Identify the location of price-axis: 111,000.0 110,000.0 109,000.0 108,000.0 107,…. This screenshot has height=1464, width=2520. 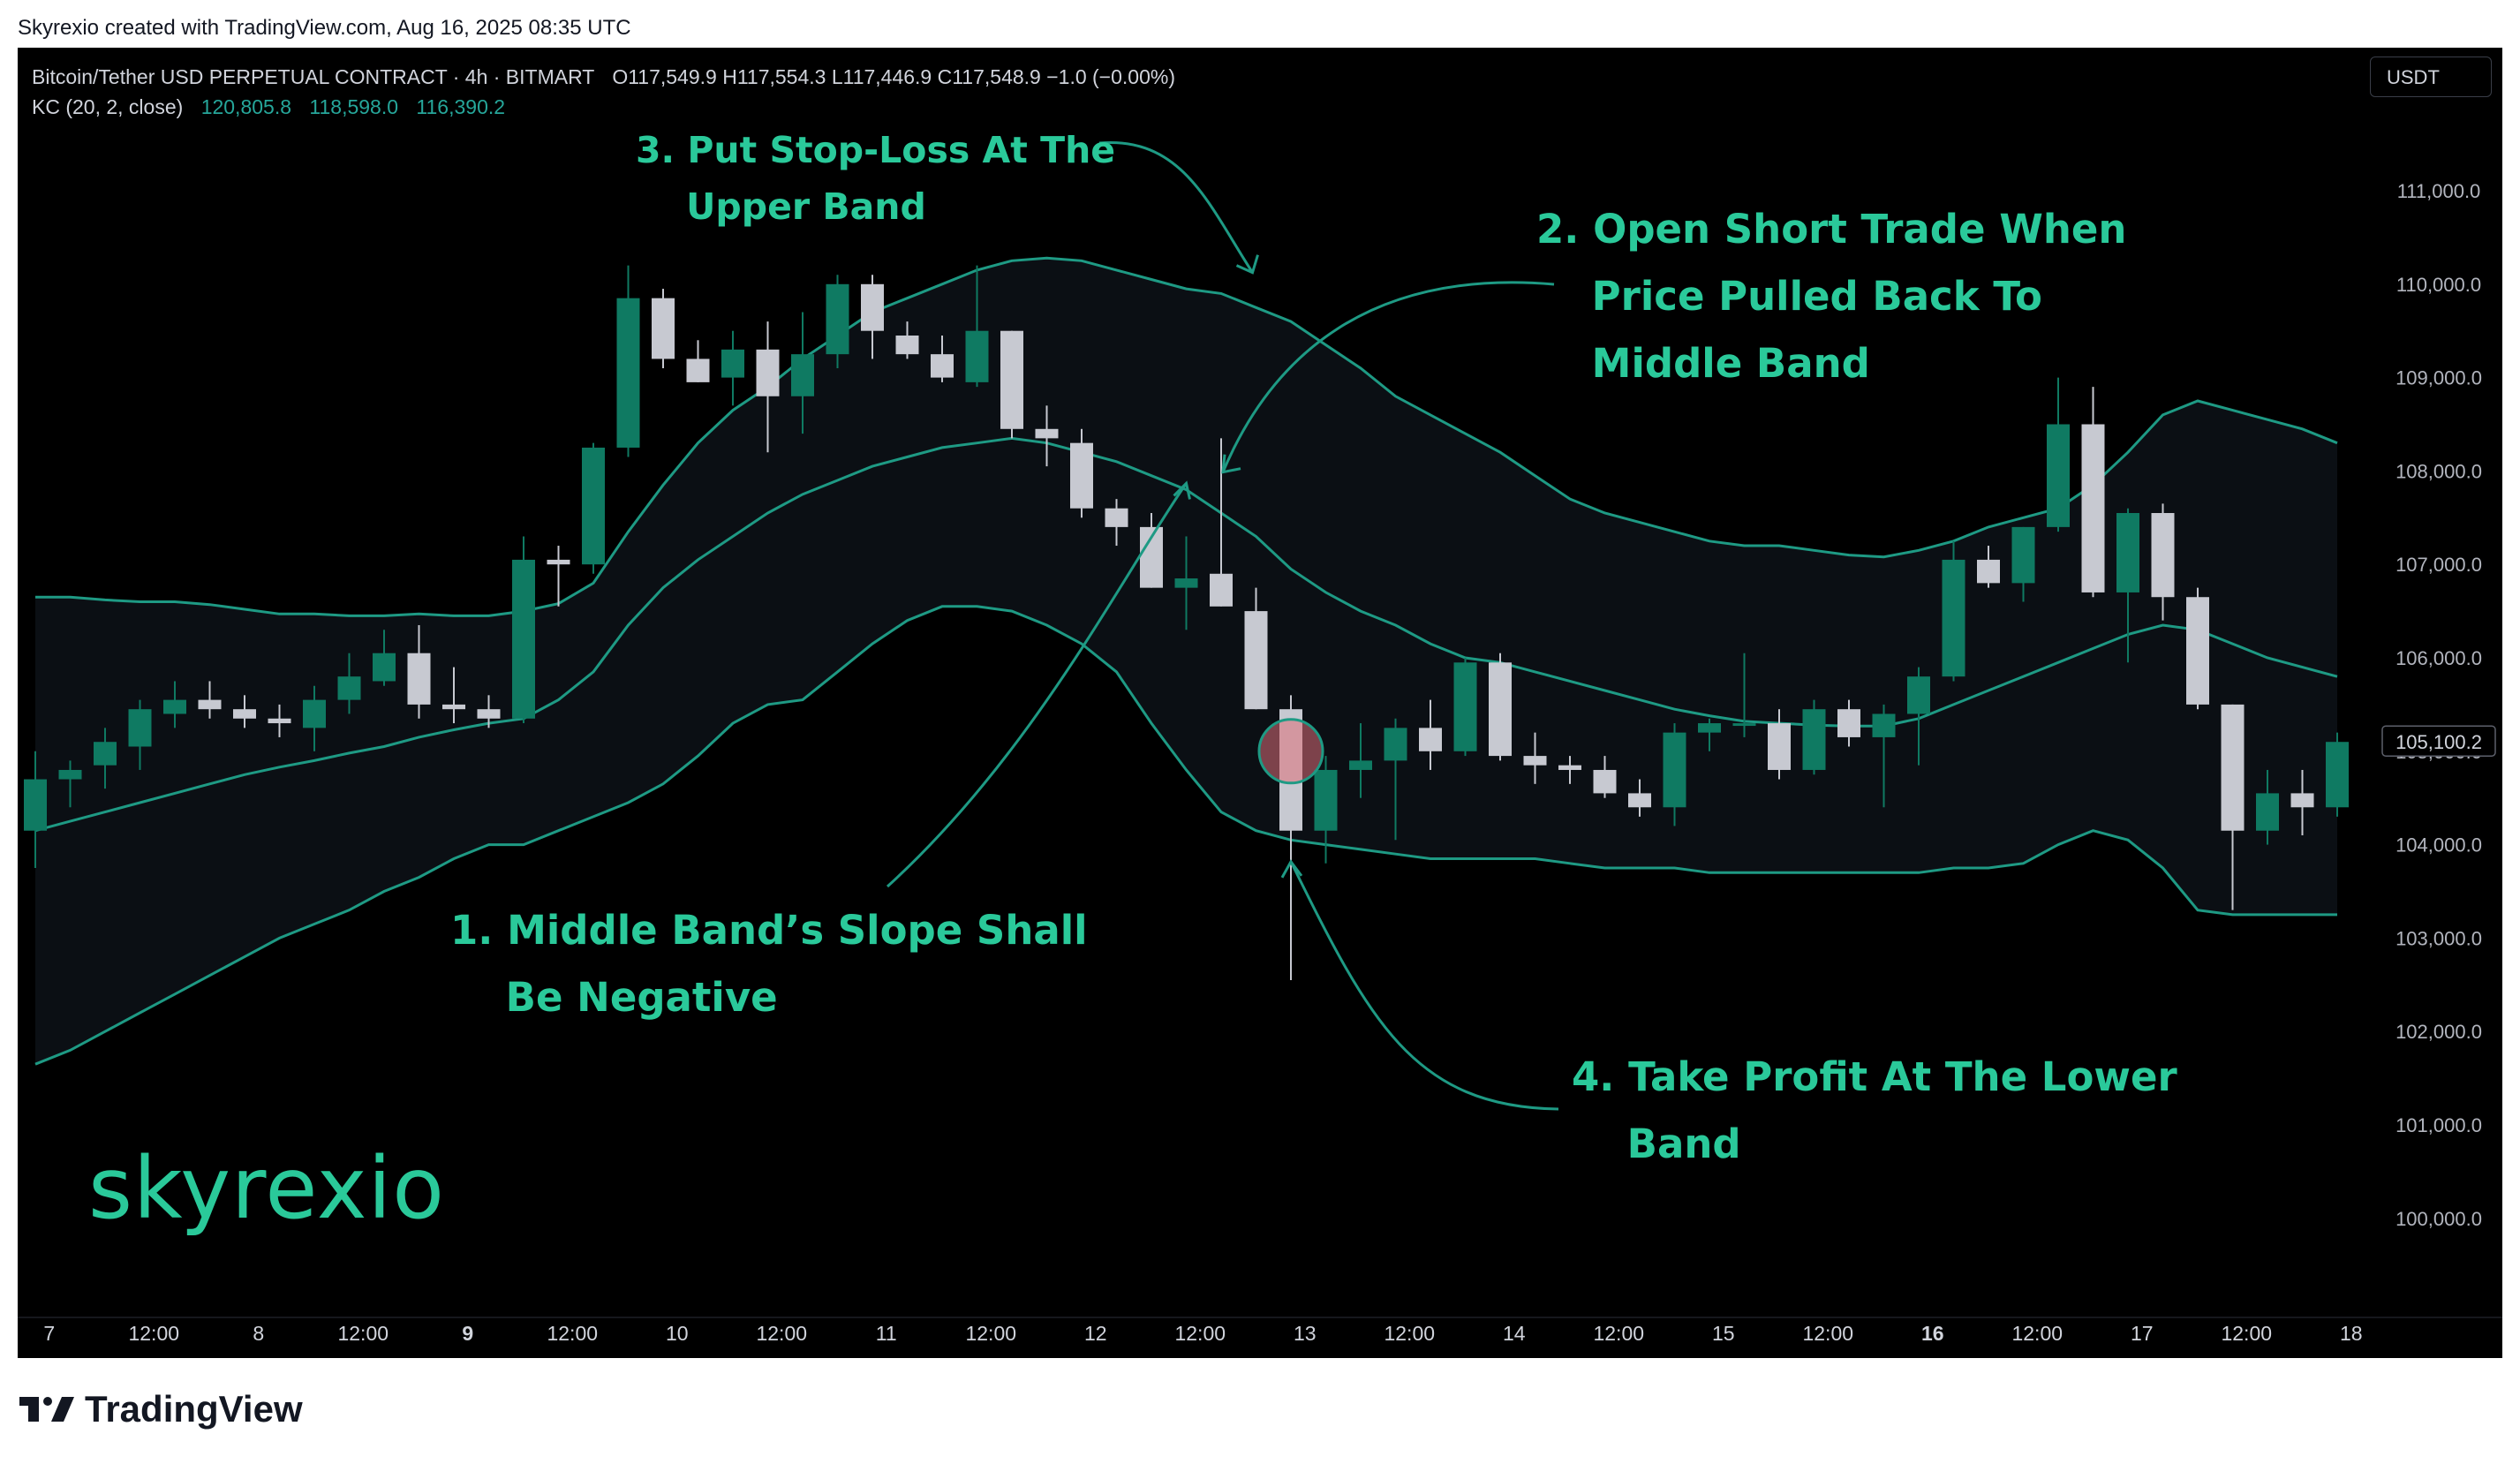
(2438, 705).